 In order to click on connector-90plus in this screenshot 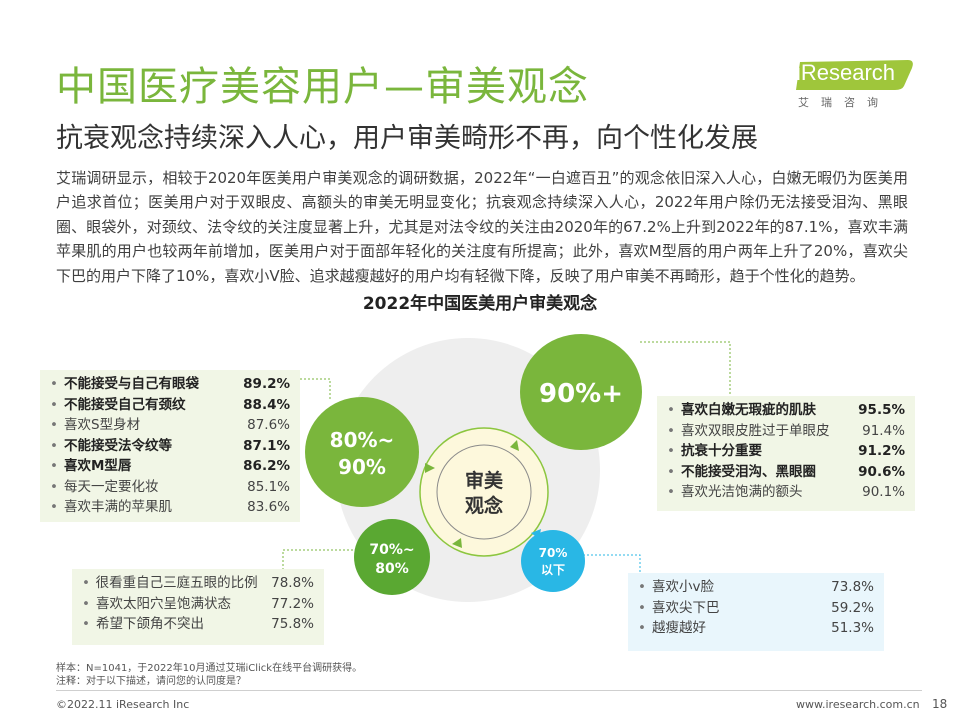, I will do `click(685, 368)`.